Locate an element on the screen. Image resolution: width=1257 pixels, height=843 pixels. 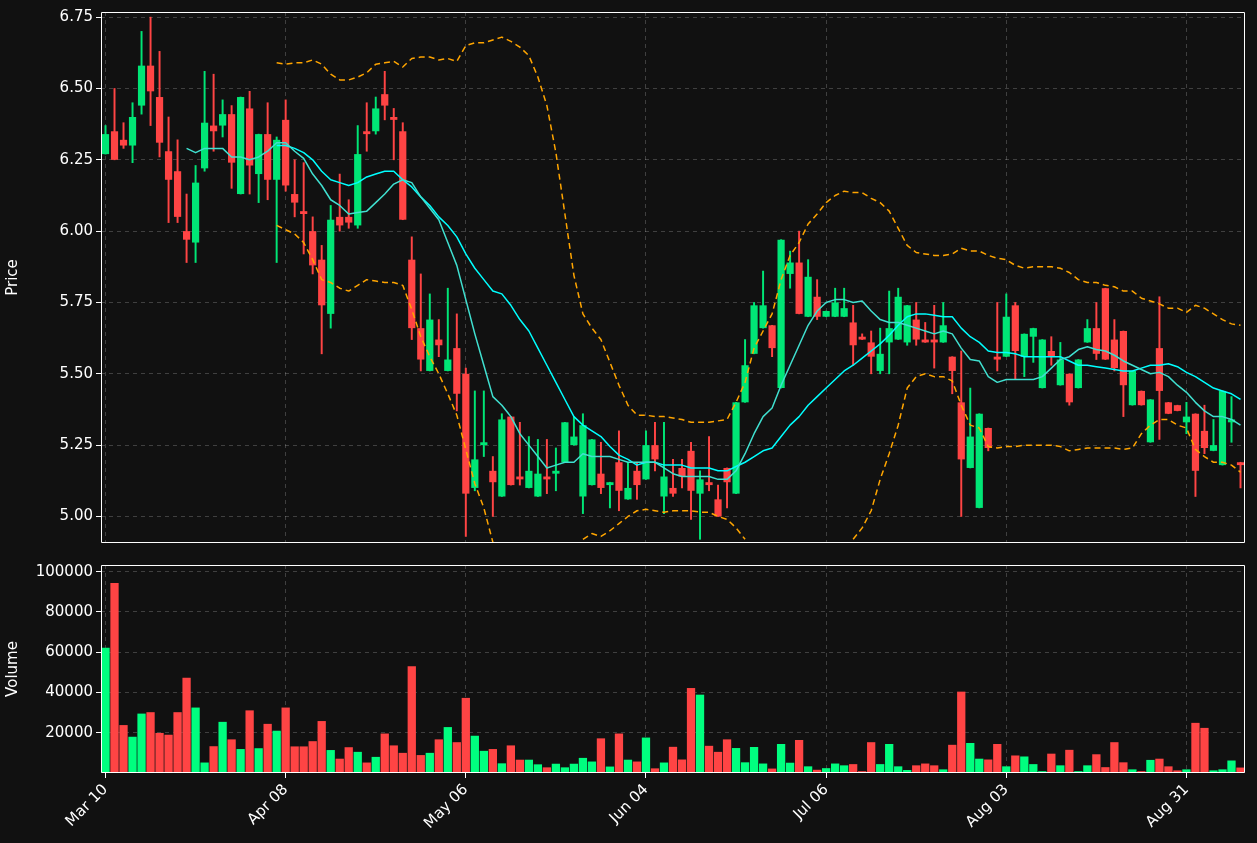
y-tick-label: 5.50 is located at coordinates (76, 372).